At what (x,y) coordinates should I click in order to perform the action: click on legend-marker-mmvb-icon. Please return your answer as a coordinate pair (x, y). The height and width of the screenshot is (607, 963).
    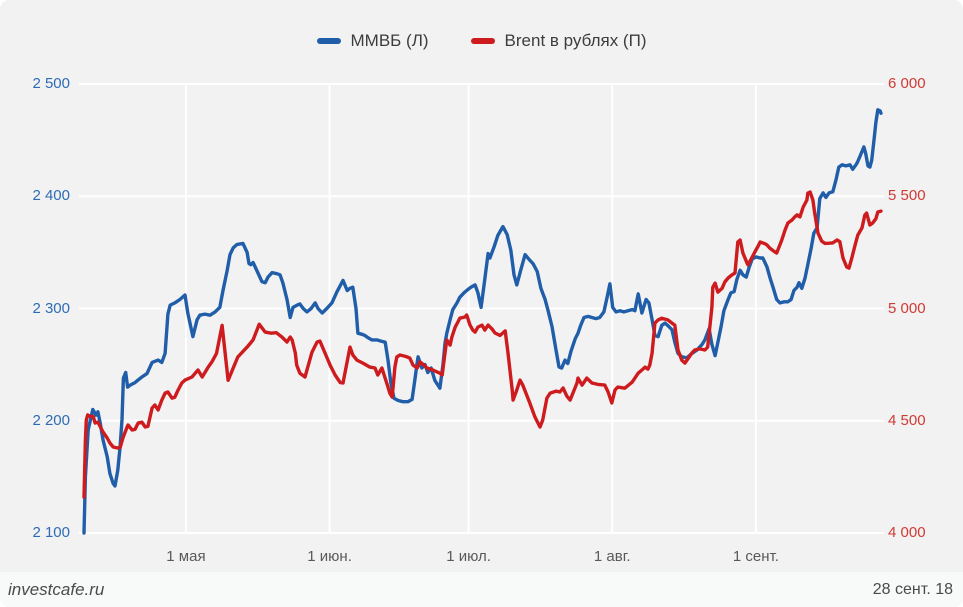
    Looking at the image, I should click on (328, 41).